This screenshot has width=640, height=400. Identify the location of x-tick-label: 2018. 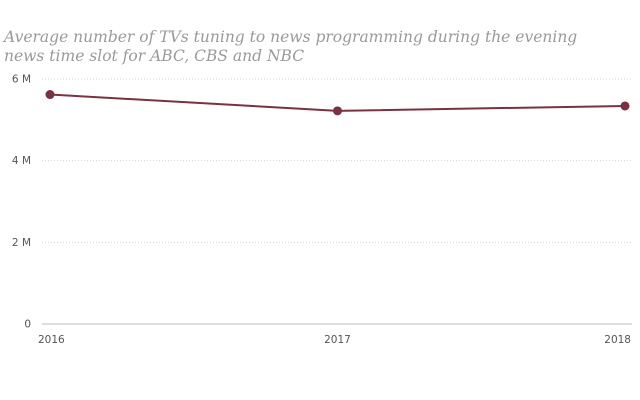
(617, 340).